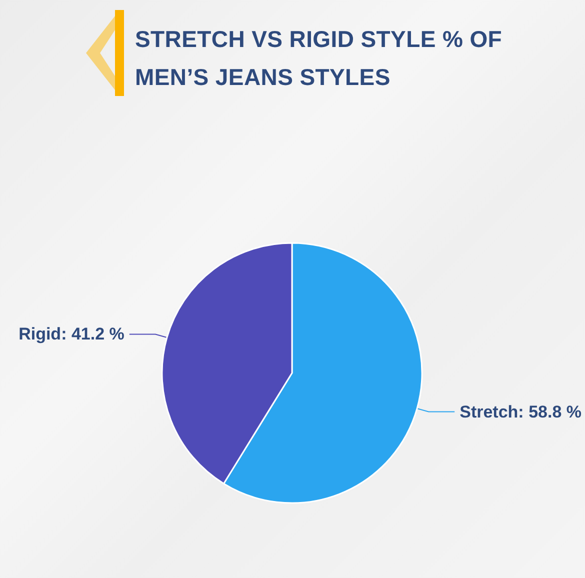 The image size is (585, 578). What do you see at coordinates (521, 412) in the screenshot?
I see `slice-label: Stretch: 58.8 %` at bounding box center [521, 412].